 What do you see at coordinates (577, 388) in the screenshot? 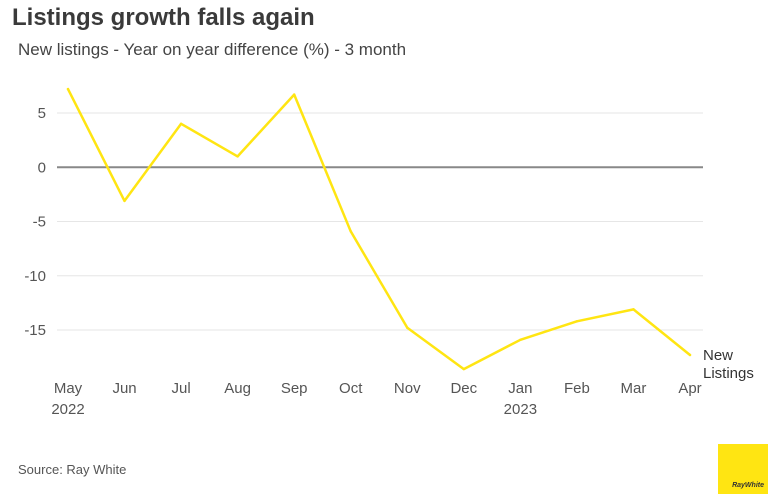
I see `x-tick-label: Feb` at bounding box center [577, 388].